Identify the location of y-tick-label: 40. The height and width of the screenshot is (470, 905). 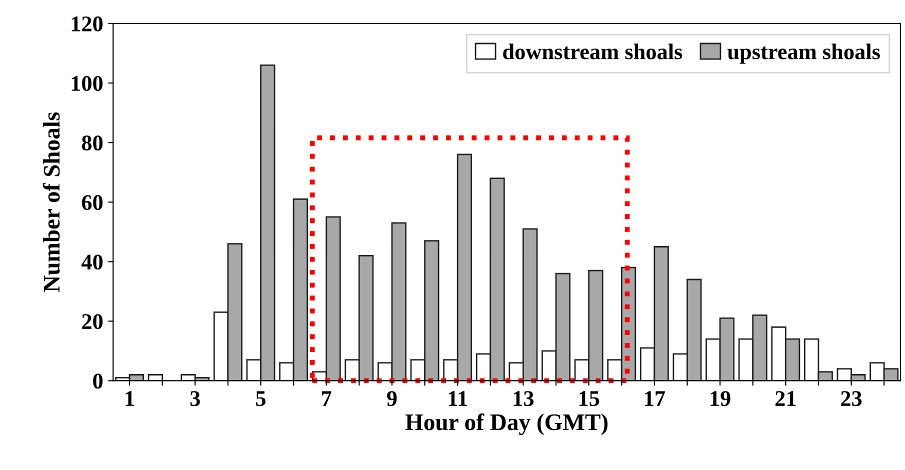
(92, 262).